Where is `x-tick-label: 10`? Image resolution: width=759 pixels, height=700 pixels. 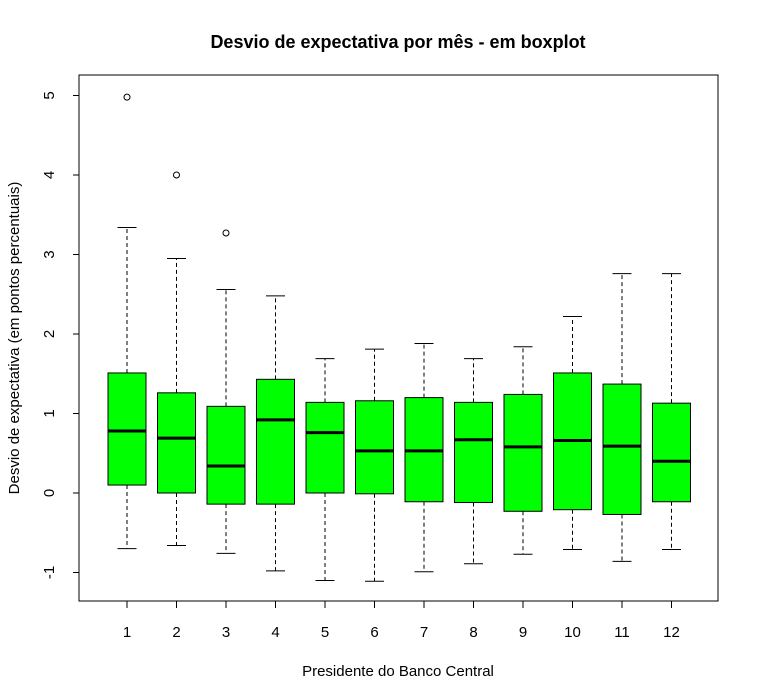 x-tick-label: 10 is located at coordinates (572, 632).